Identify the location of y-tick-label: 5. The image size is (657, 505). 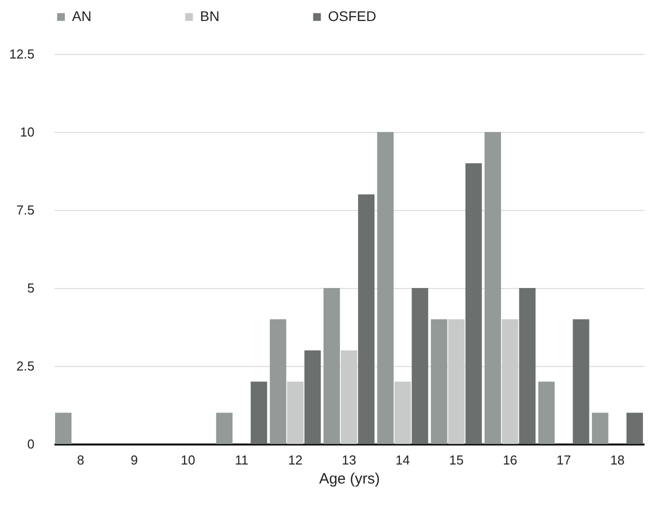
(30, 288).